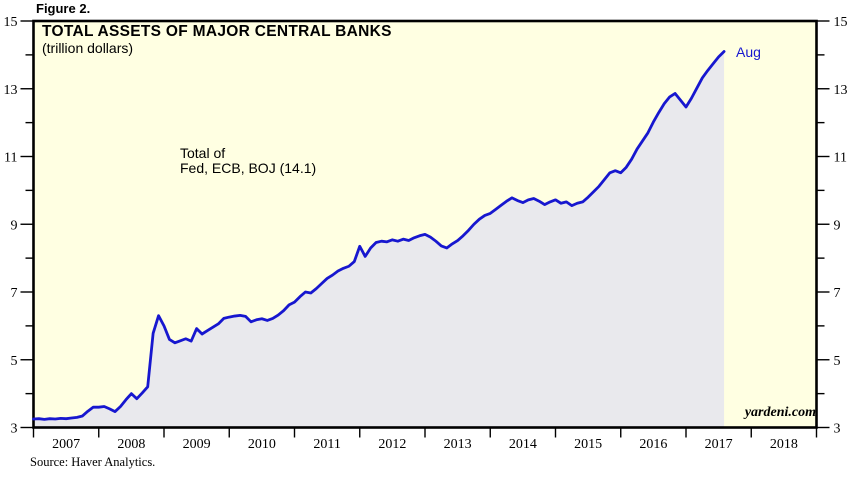 This screenshot has width=854, height=478. I want to click on yardeni-watermark: yardeni.com, so click(780, 412).